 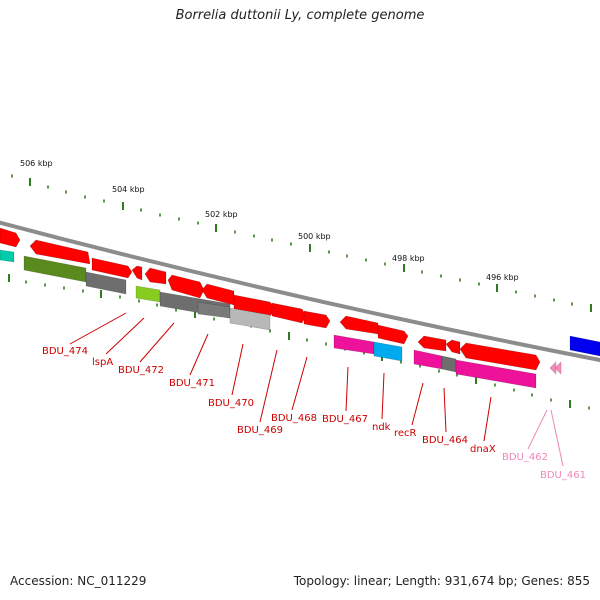 What do you see at coordinates (445, 440) in the screenshot?
I see `gene-label: BDU_464` at bounding box center [445, 440].